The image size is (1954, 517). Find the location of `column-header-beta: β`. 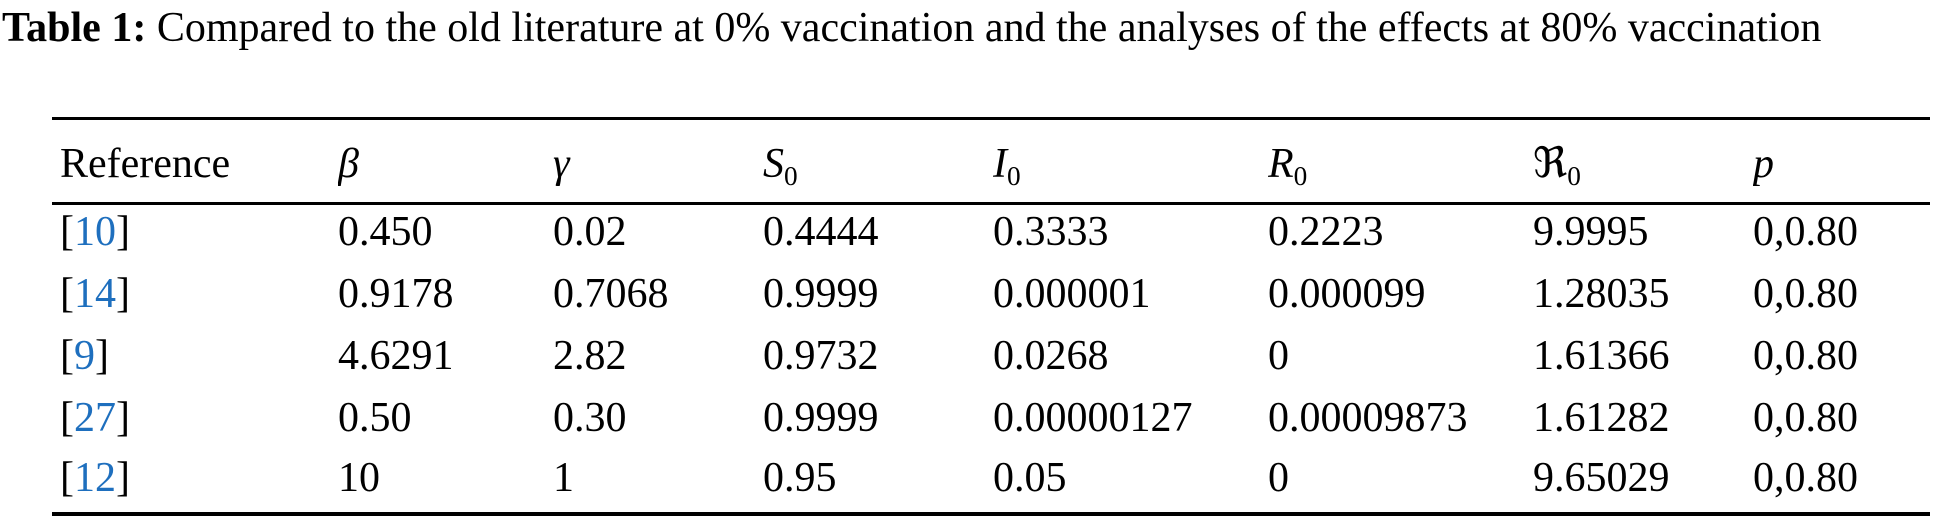

column-header-beta: β is located at coordinates (445, 161).